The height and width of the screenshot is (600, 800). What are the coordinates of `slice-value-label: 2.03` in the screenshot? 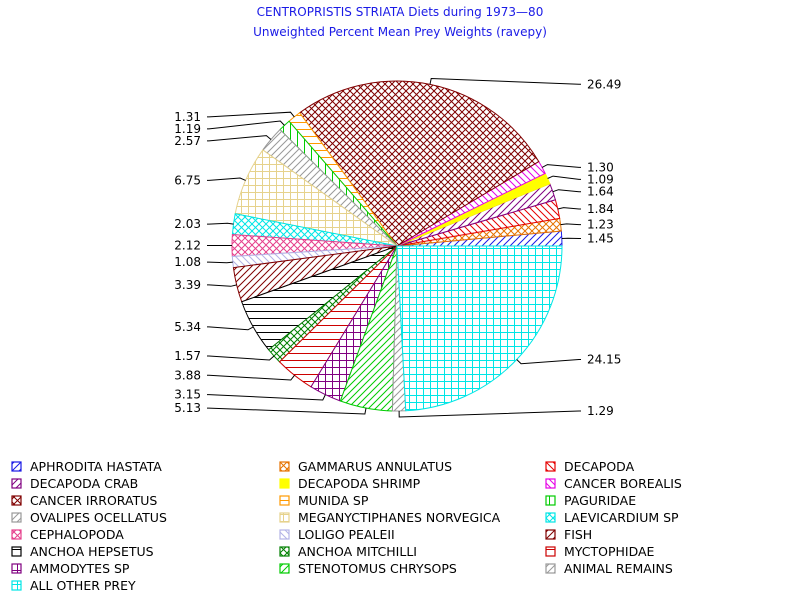 It's located at (187, 224).